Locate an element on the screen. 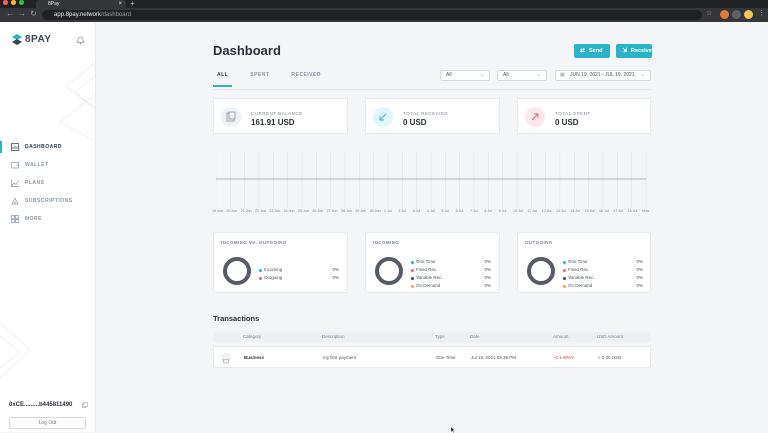 Image resolution: width=768 pixels, height=433 pixels. x-tick-label: 8 Jul is located at coordinates (488, 211).